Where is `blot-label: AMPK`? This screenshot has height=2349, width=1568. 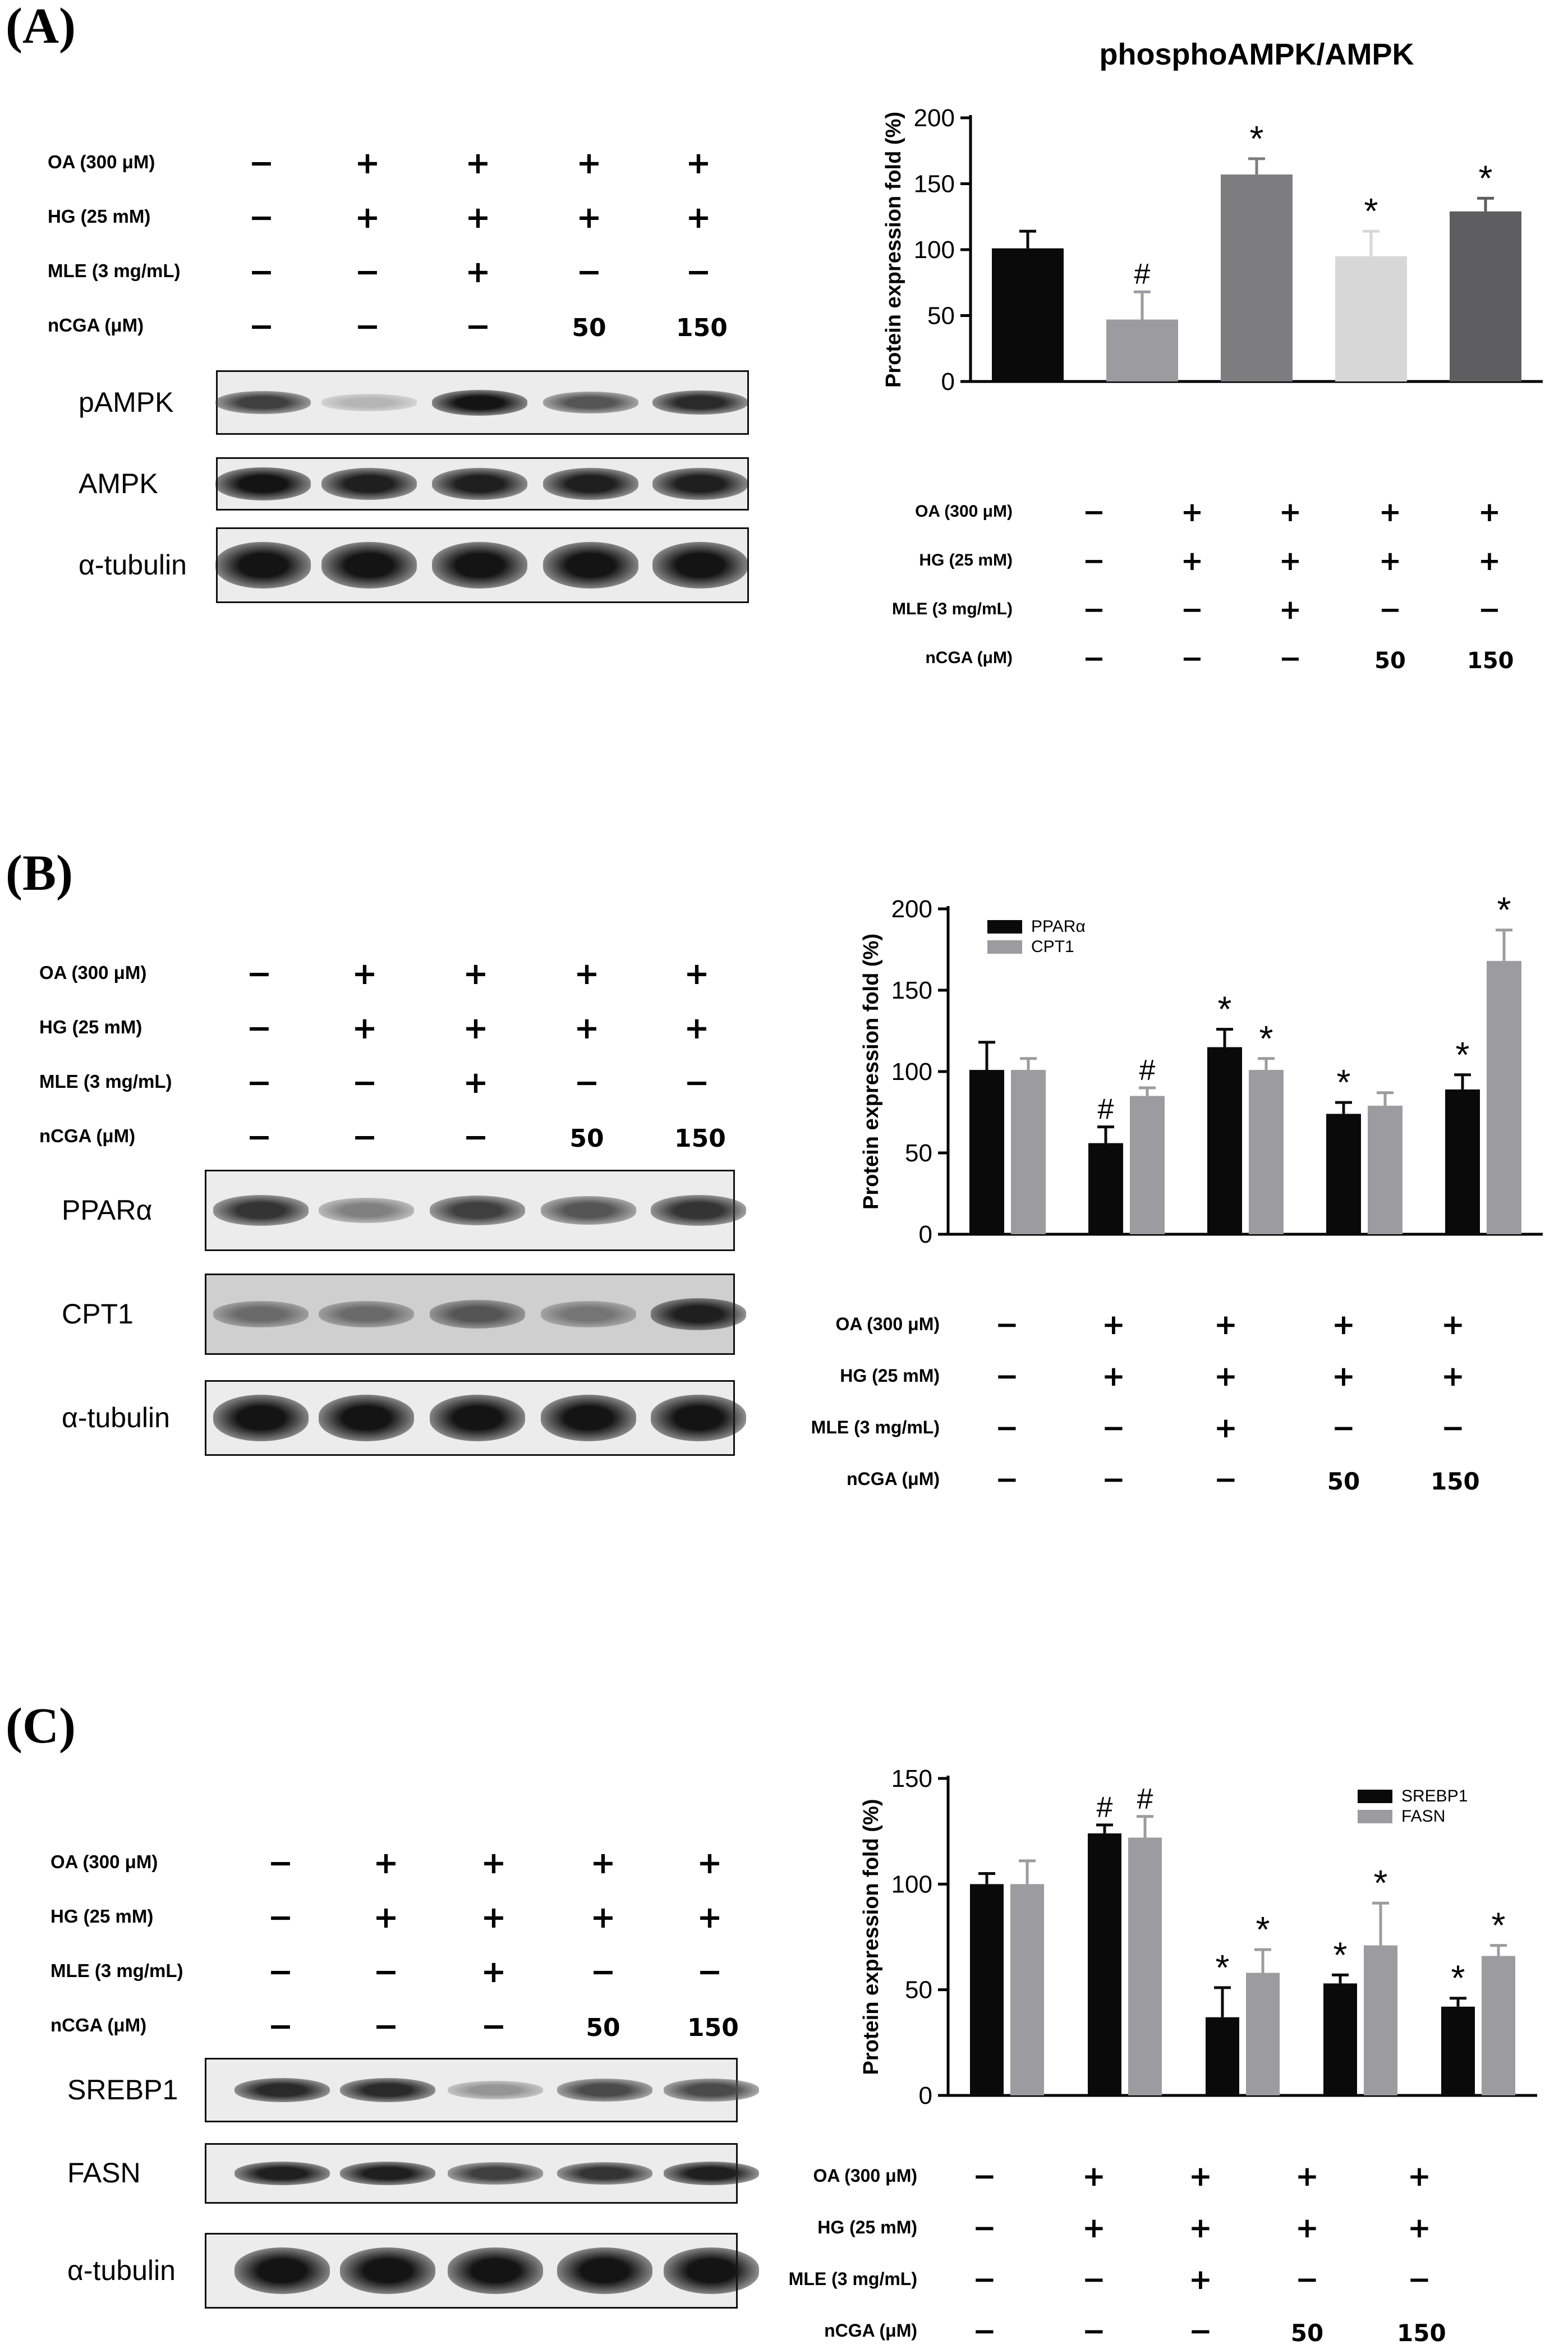
blot-label: AMPK is located at coordinates (118, 483).